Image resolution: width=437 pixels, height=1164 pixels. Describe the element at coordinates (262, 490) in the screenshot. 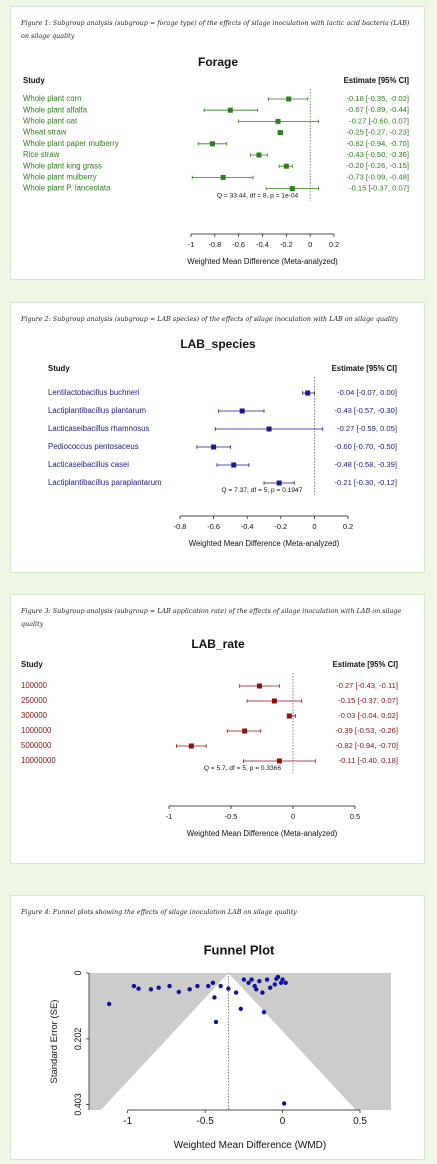

I see `heterogeneity-statistic: Q = 7.37, df = 5, p = 0.1947` at that location.